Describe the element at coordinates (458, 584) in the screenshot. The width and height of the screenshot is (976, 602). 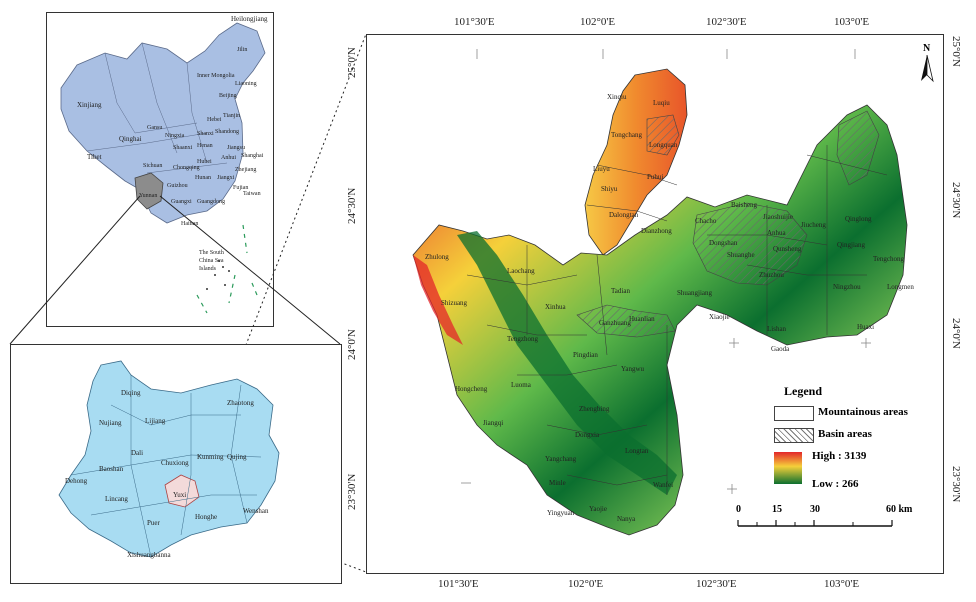
I see `bottom-tick-0: 101°30'E` at that location.